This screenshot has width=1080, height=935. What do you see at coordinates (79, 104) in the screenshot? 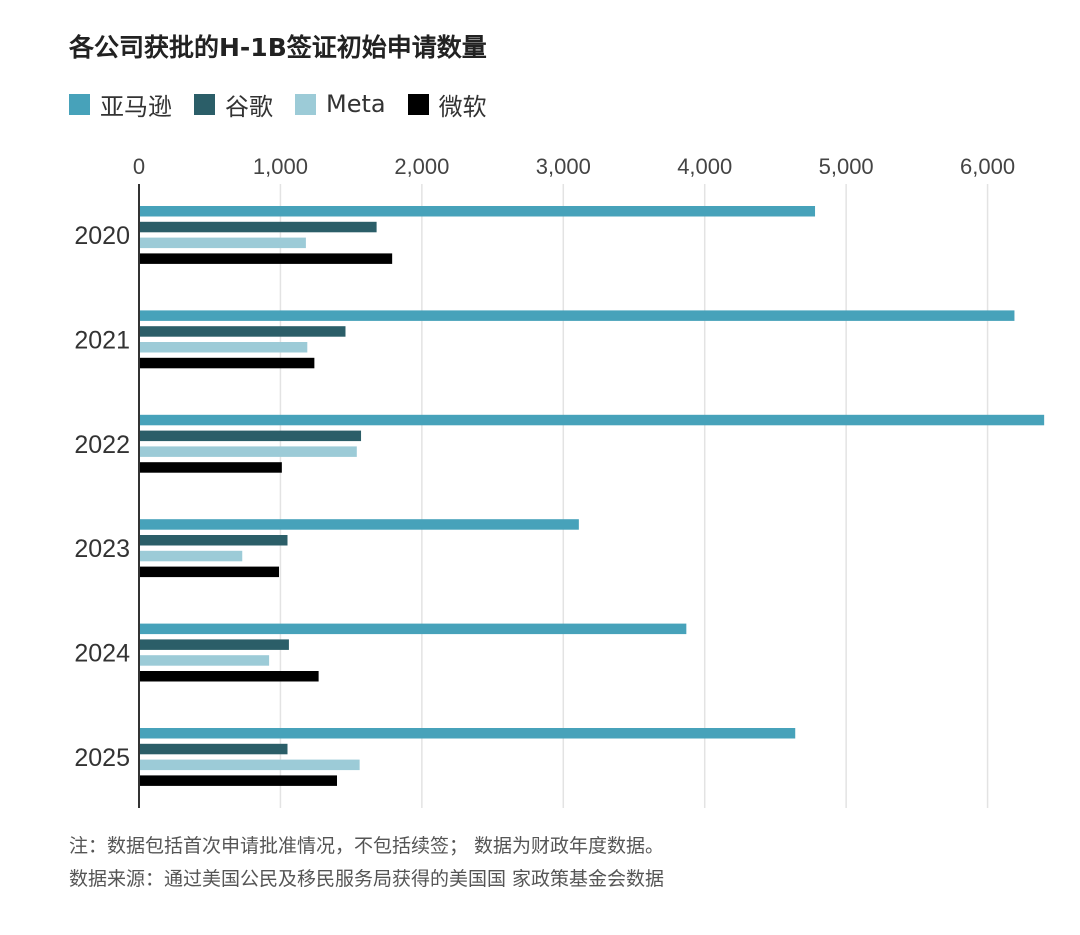
I see `legend-swatch-amazon` at bounding box center [79, 104].